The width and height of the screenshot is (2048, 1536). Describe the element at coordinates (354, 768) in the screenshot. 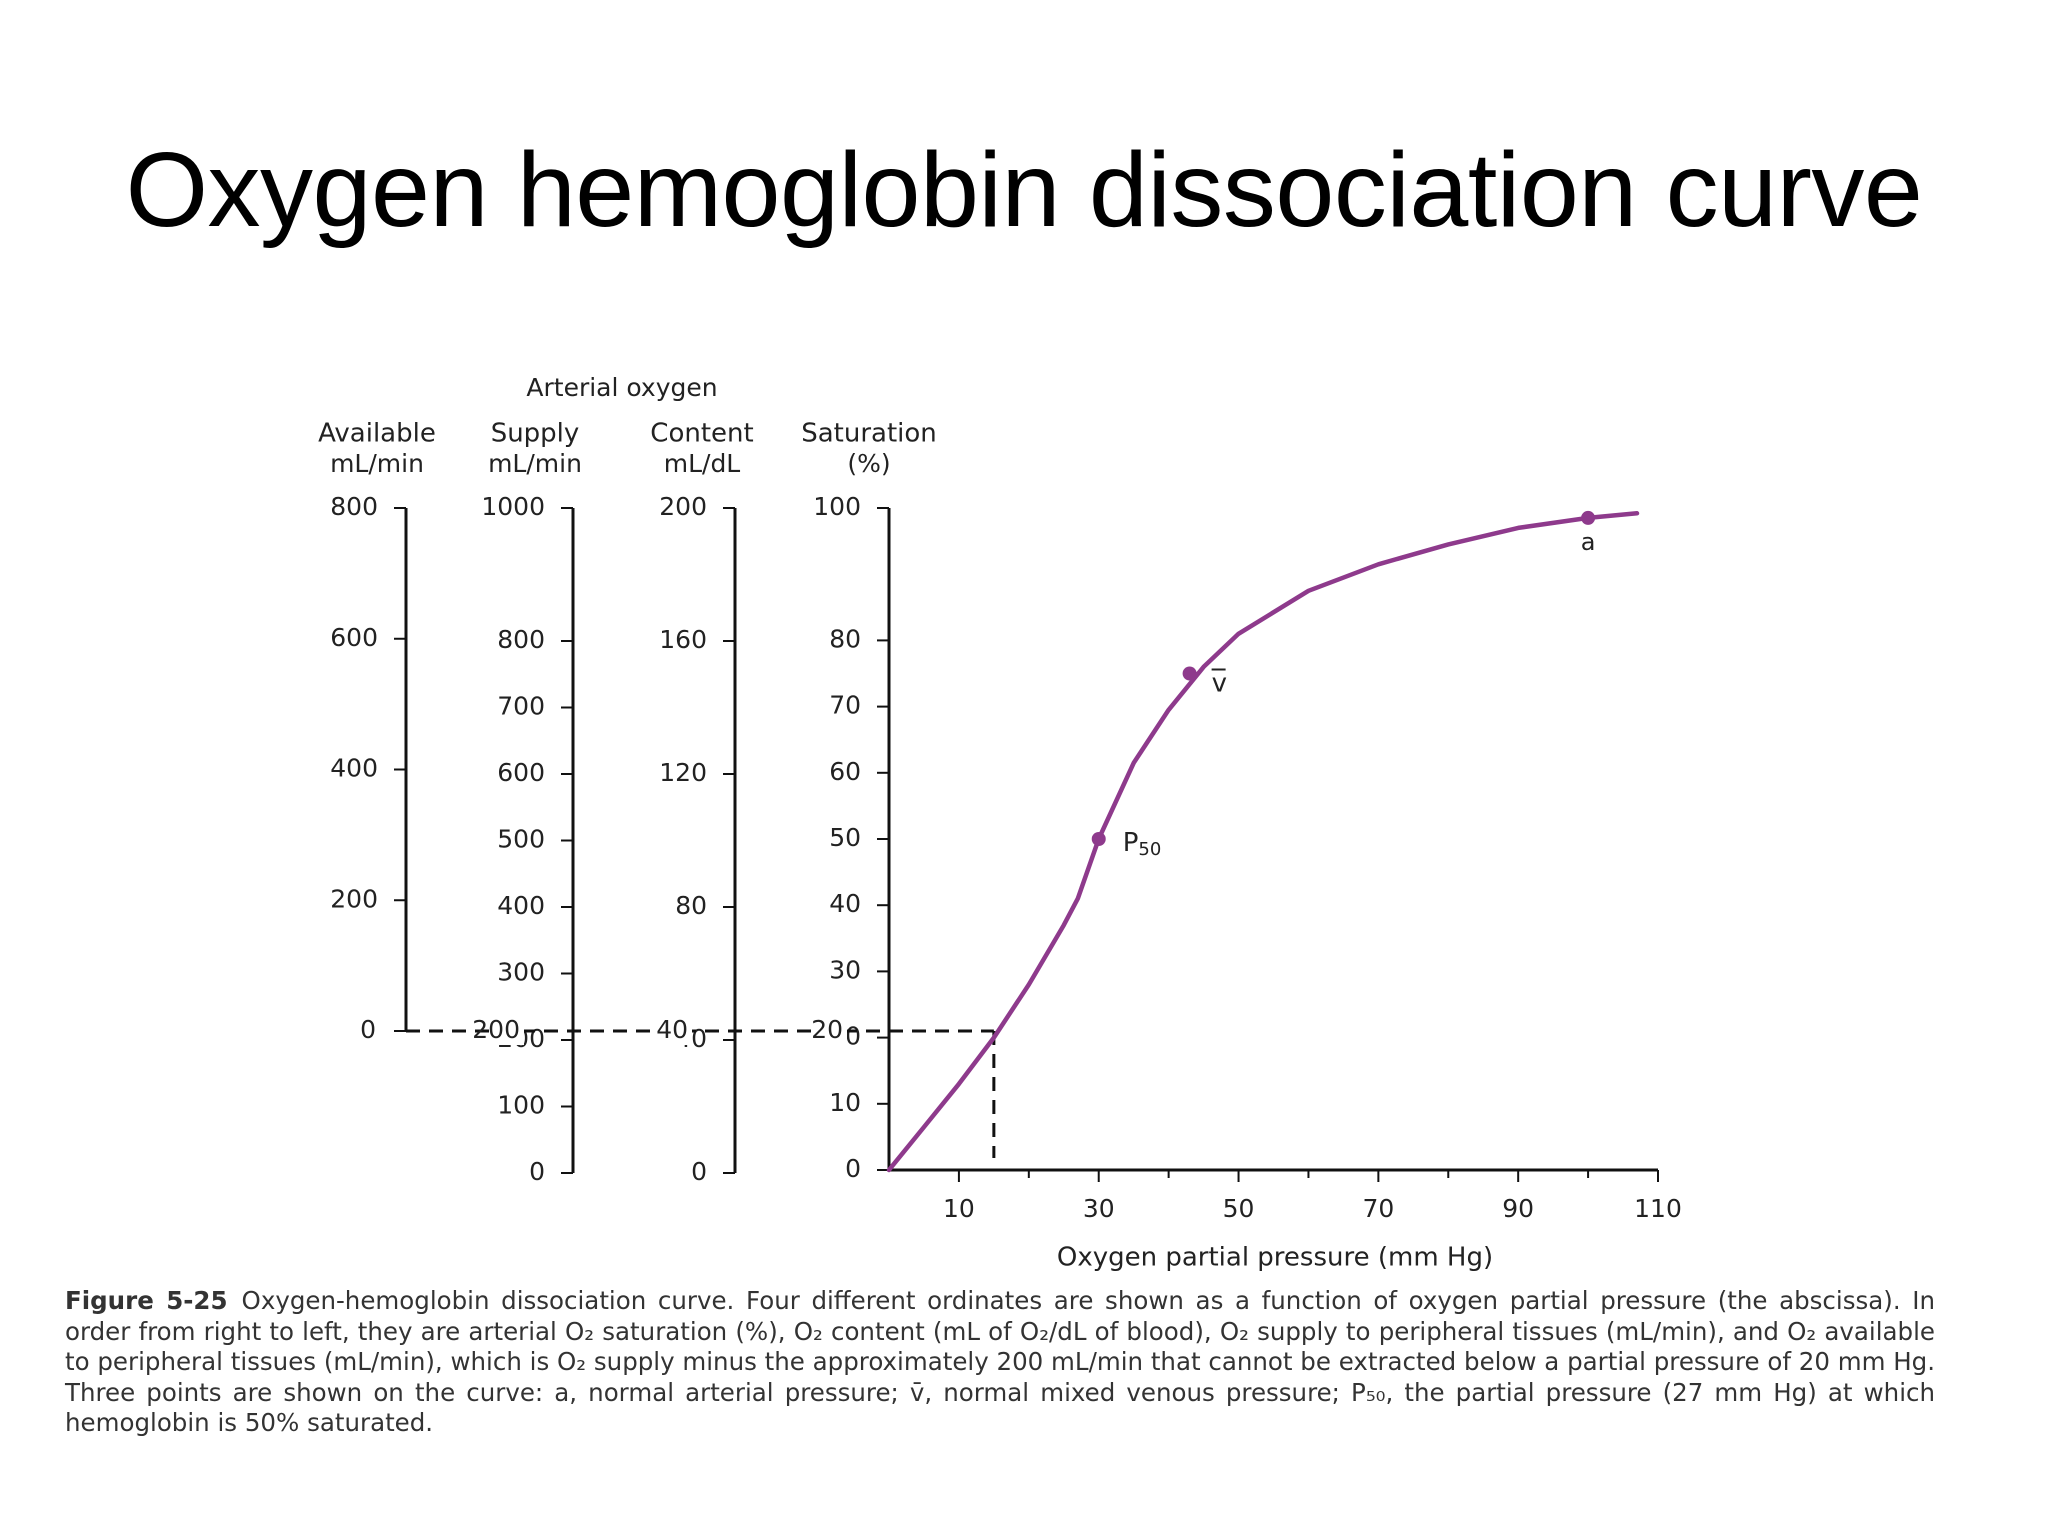

I see `tick-label-available: 400` at that location.